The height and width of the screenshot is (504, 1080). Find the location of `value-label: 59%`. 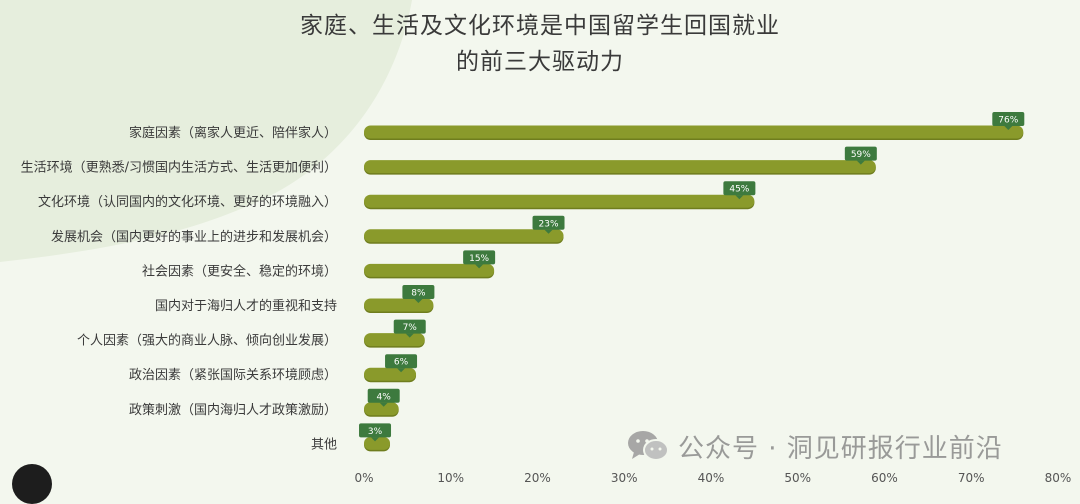

value-label: 59% is located at coordinates (861, 155).